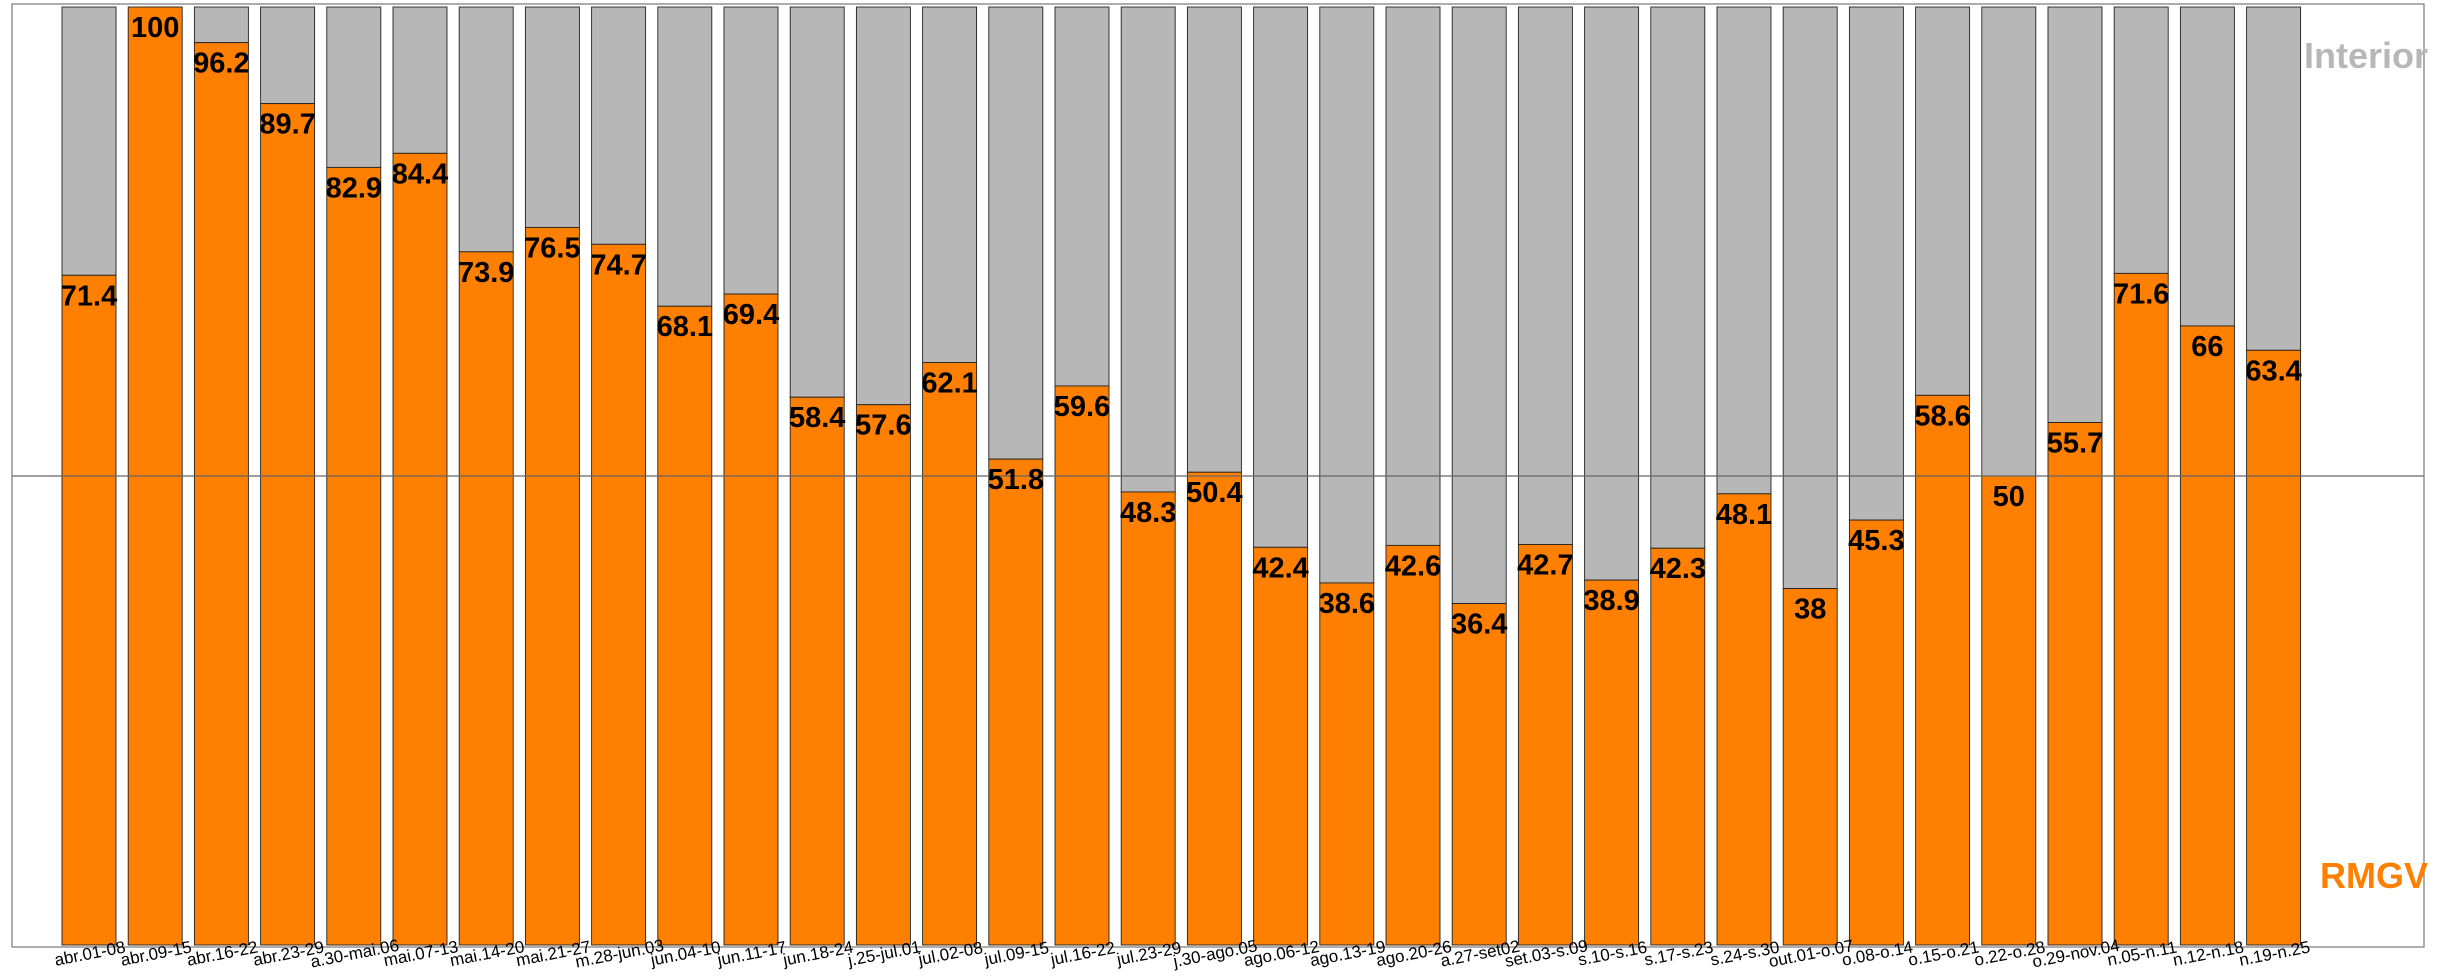 The image size is (2437, 977). Describe the element at coordinates (221, 64) in the screenshot. I see `value-label: 96.2` at that location.